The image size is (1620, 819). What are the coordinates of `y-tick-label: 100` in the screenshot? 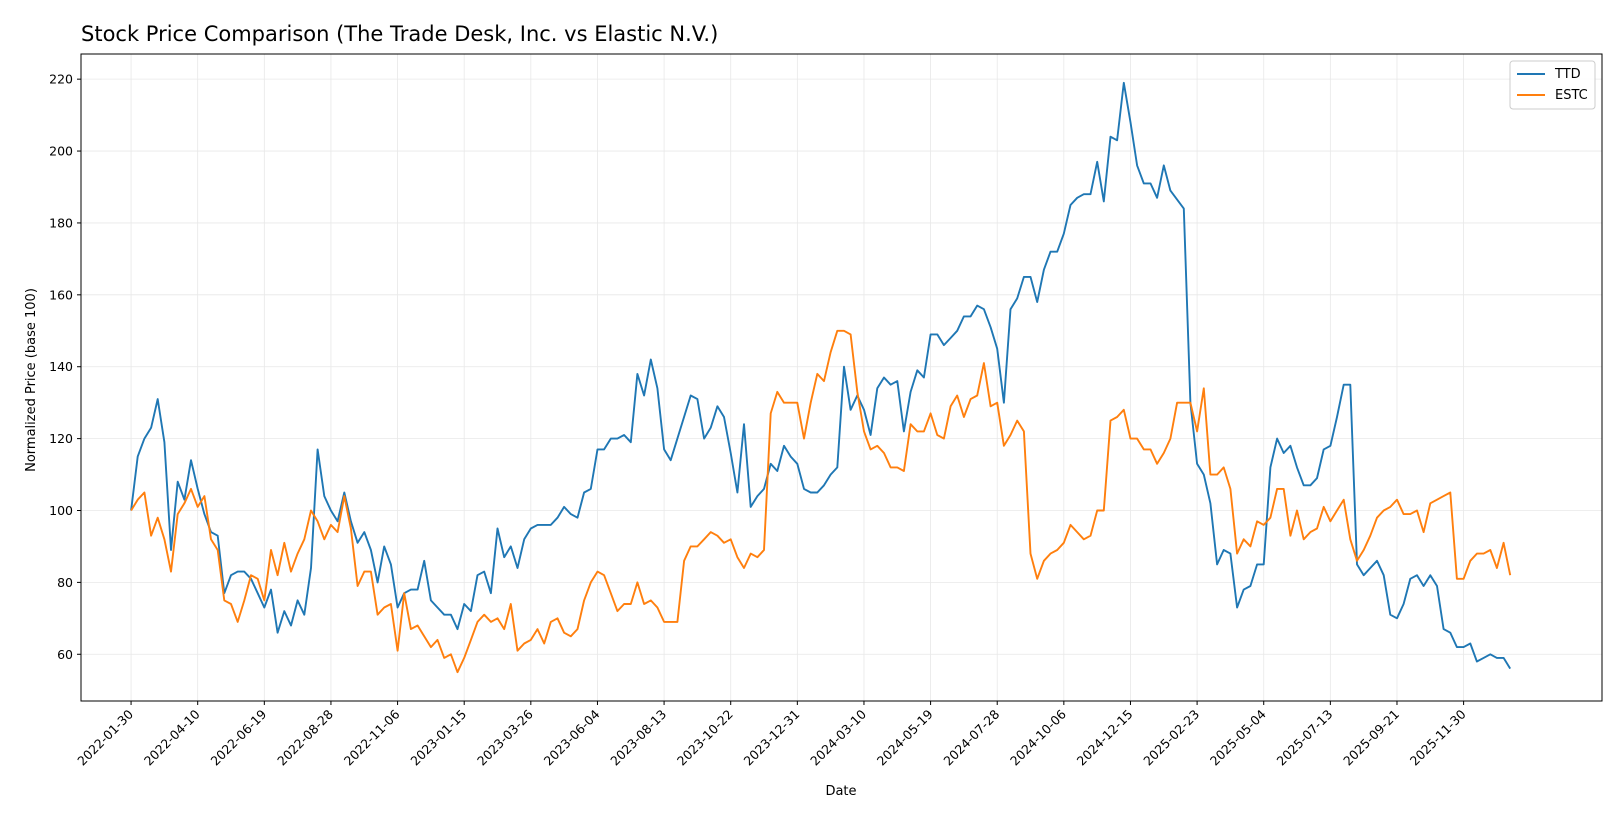 It's located at (61, 510).